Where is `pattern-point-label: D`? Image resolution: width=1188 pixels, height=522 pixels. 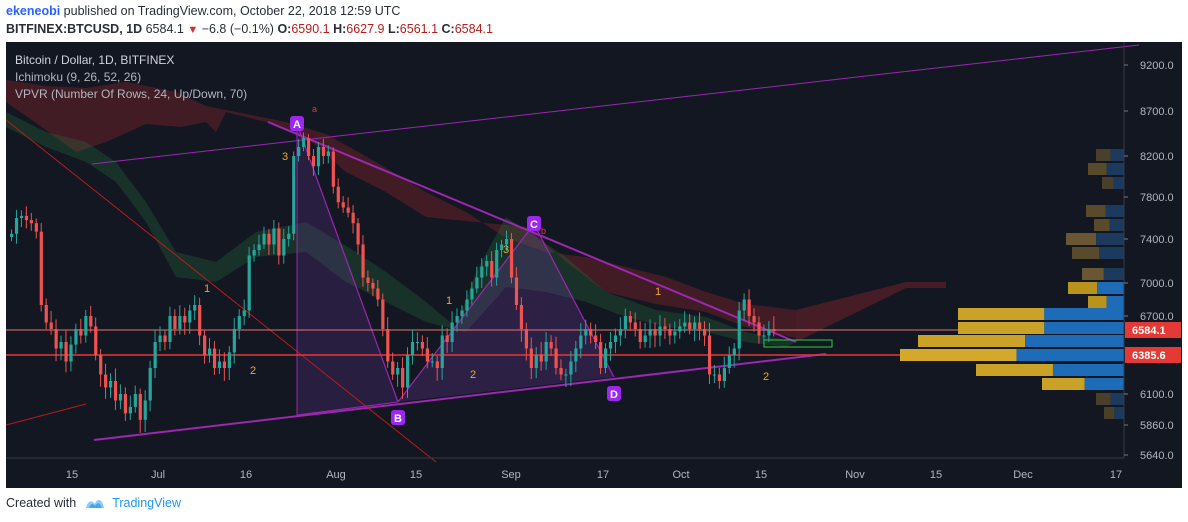 pattern-point-label: D is located at coordinates (614, 395).